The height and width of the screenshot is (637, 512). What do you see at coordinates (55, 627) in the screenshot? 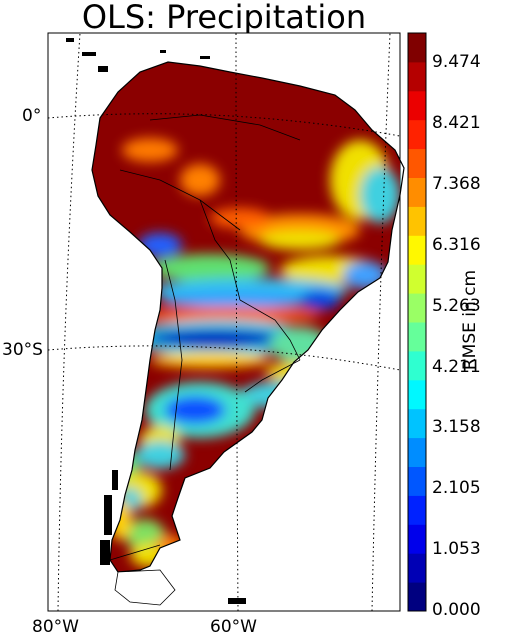
I see `lon-label-80w: 80°W` at bounding box center [55, 627].